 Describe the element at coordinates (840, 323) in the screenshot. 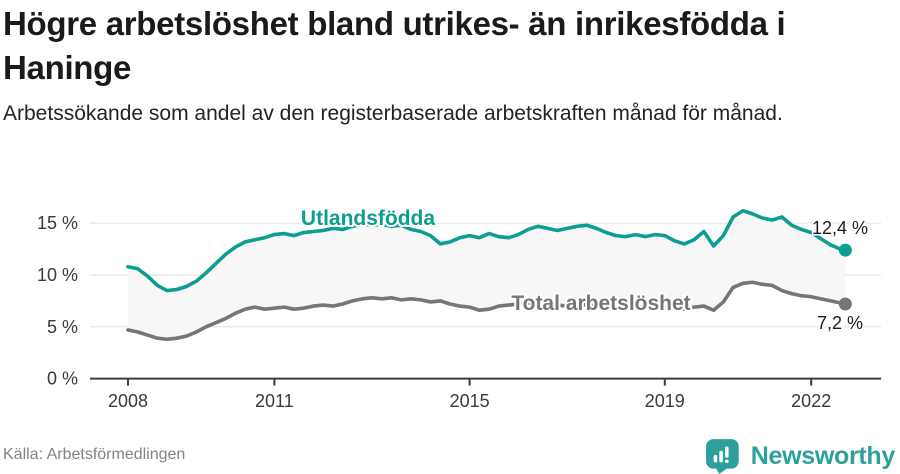

I see `end-value-label-1: 7,2 %` at that location.